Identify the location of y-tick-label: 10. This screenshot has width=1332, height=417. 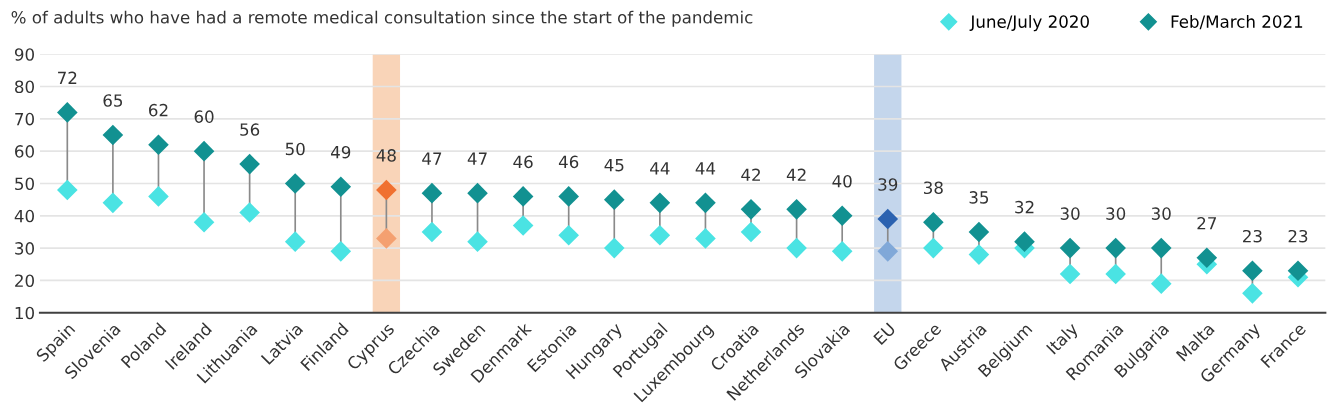
(24, 313).